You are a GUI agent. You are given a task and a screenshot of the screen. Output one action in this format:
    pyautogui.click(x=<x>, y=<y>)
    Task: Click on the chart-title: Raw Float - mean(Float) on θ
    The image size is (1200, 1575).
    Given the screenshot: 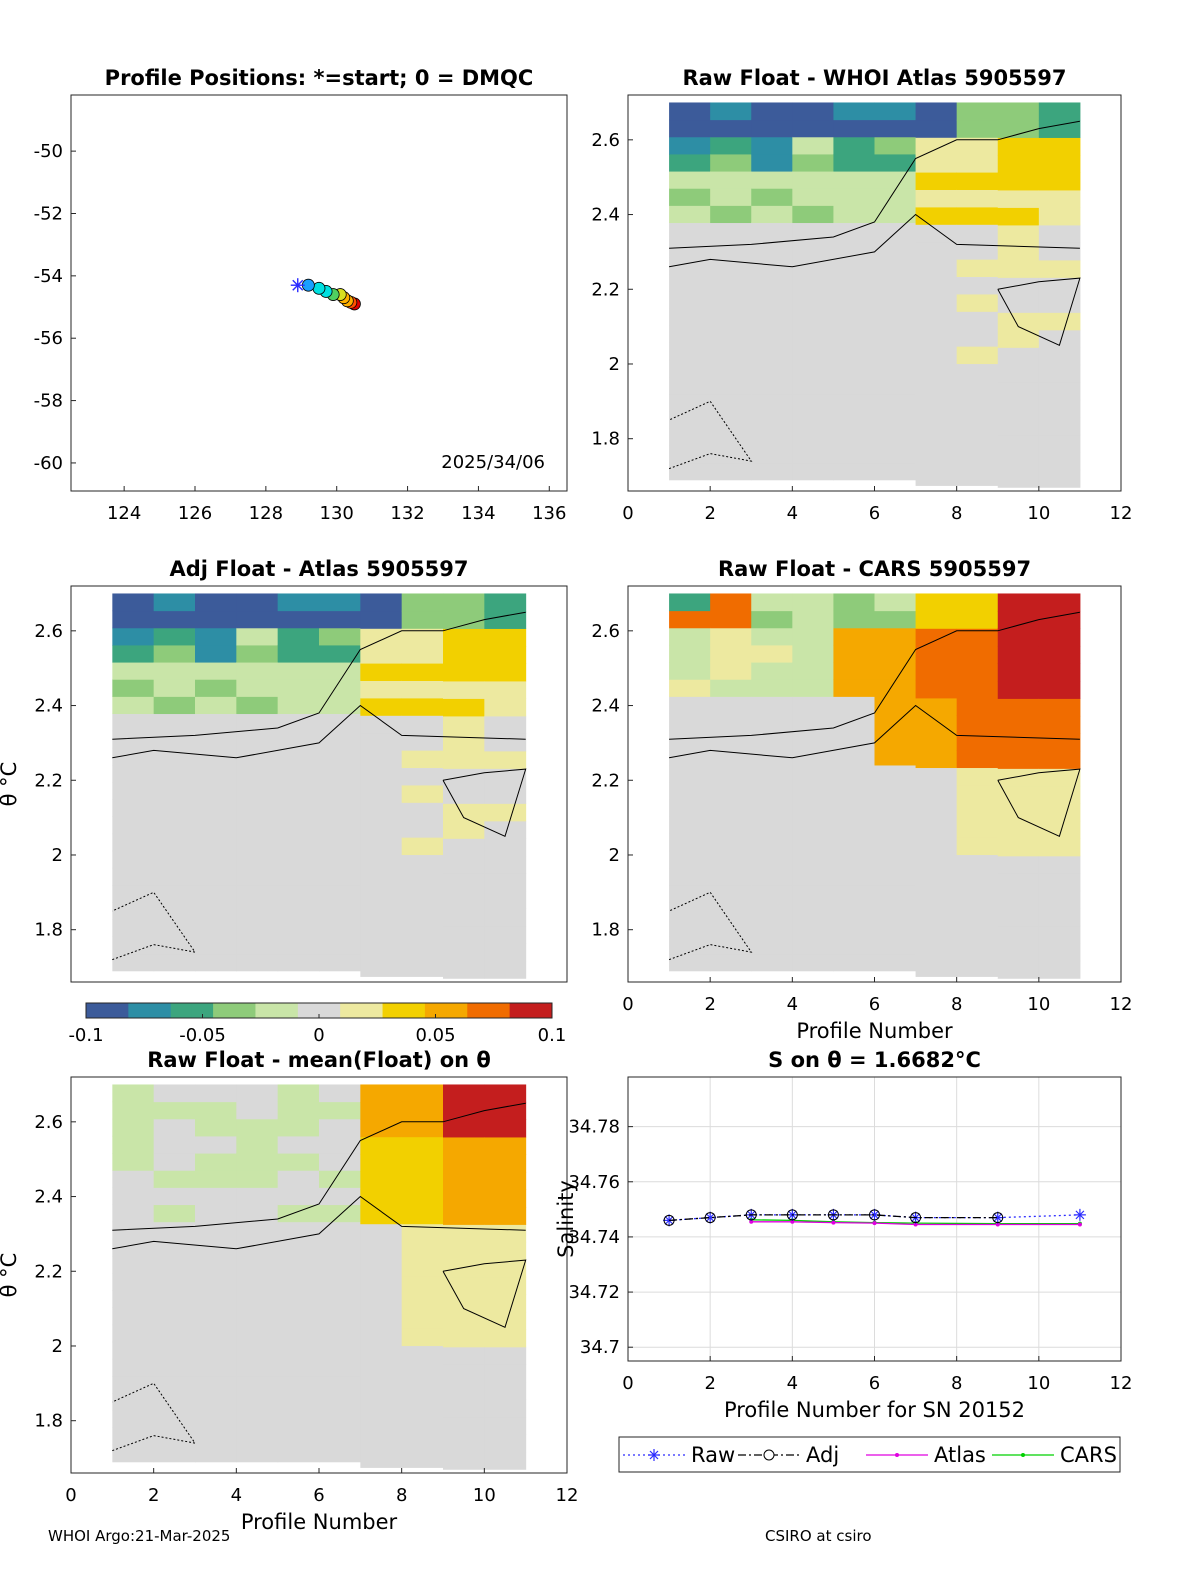 What is the action you would take?
    pyautogui.click(x=319, y=1060)
    